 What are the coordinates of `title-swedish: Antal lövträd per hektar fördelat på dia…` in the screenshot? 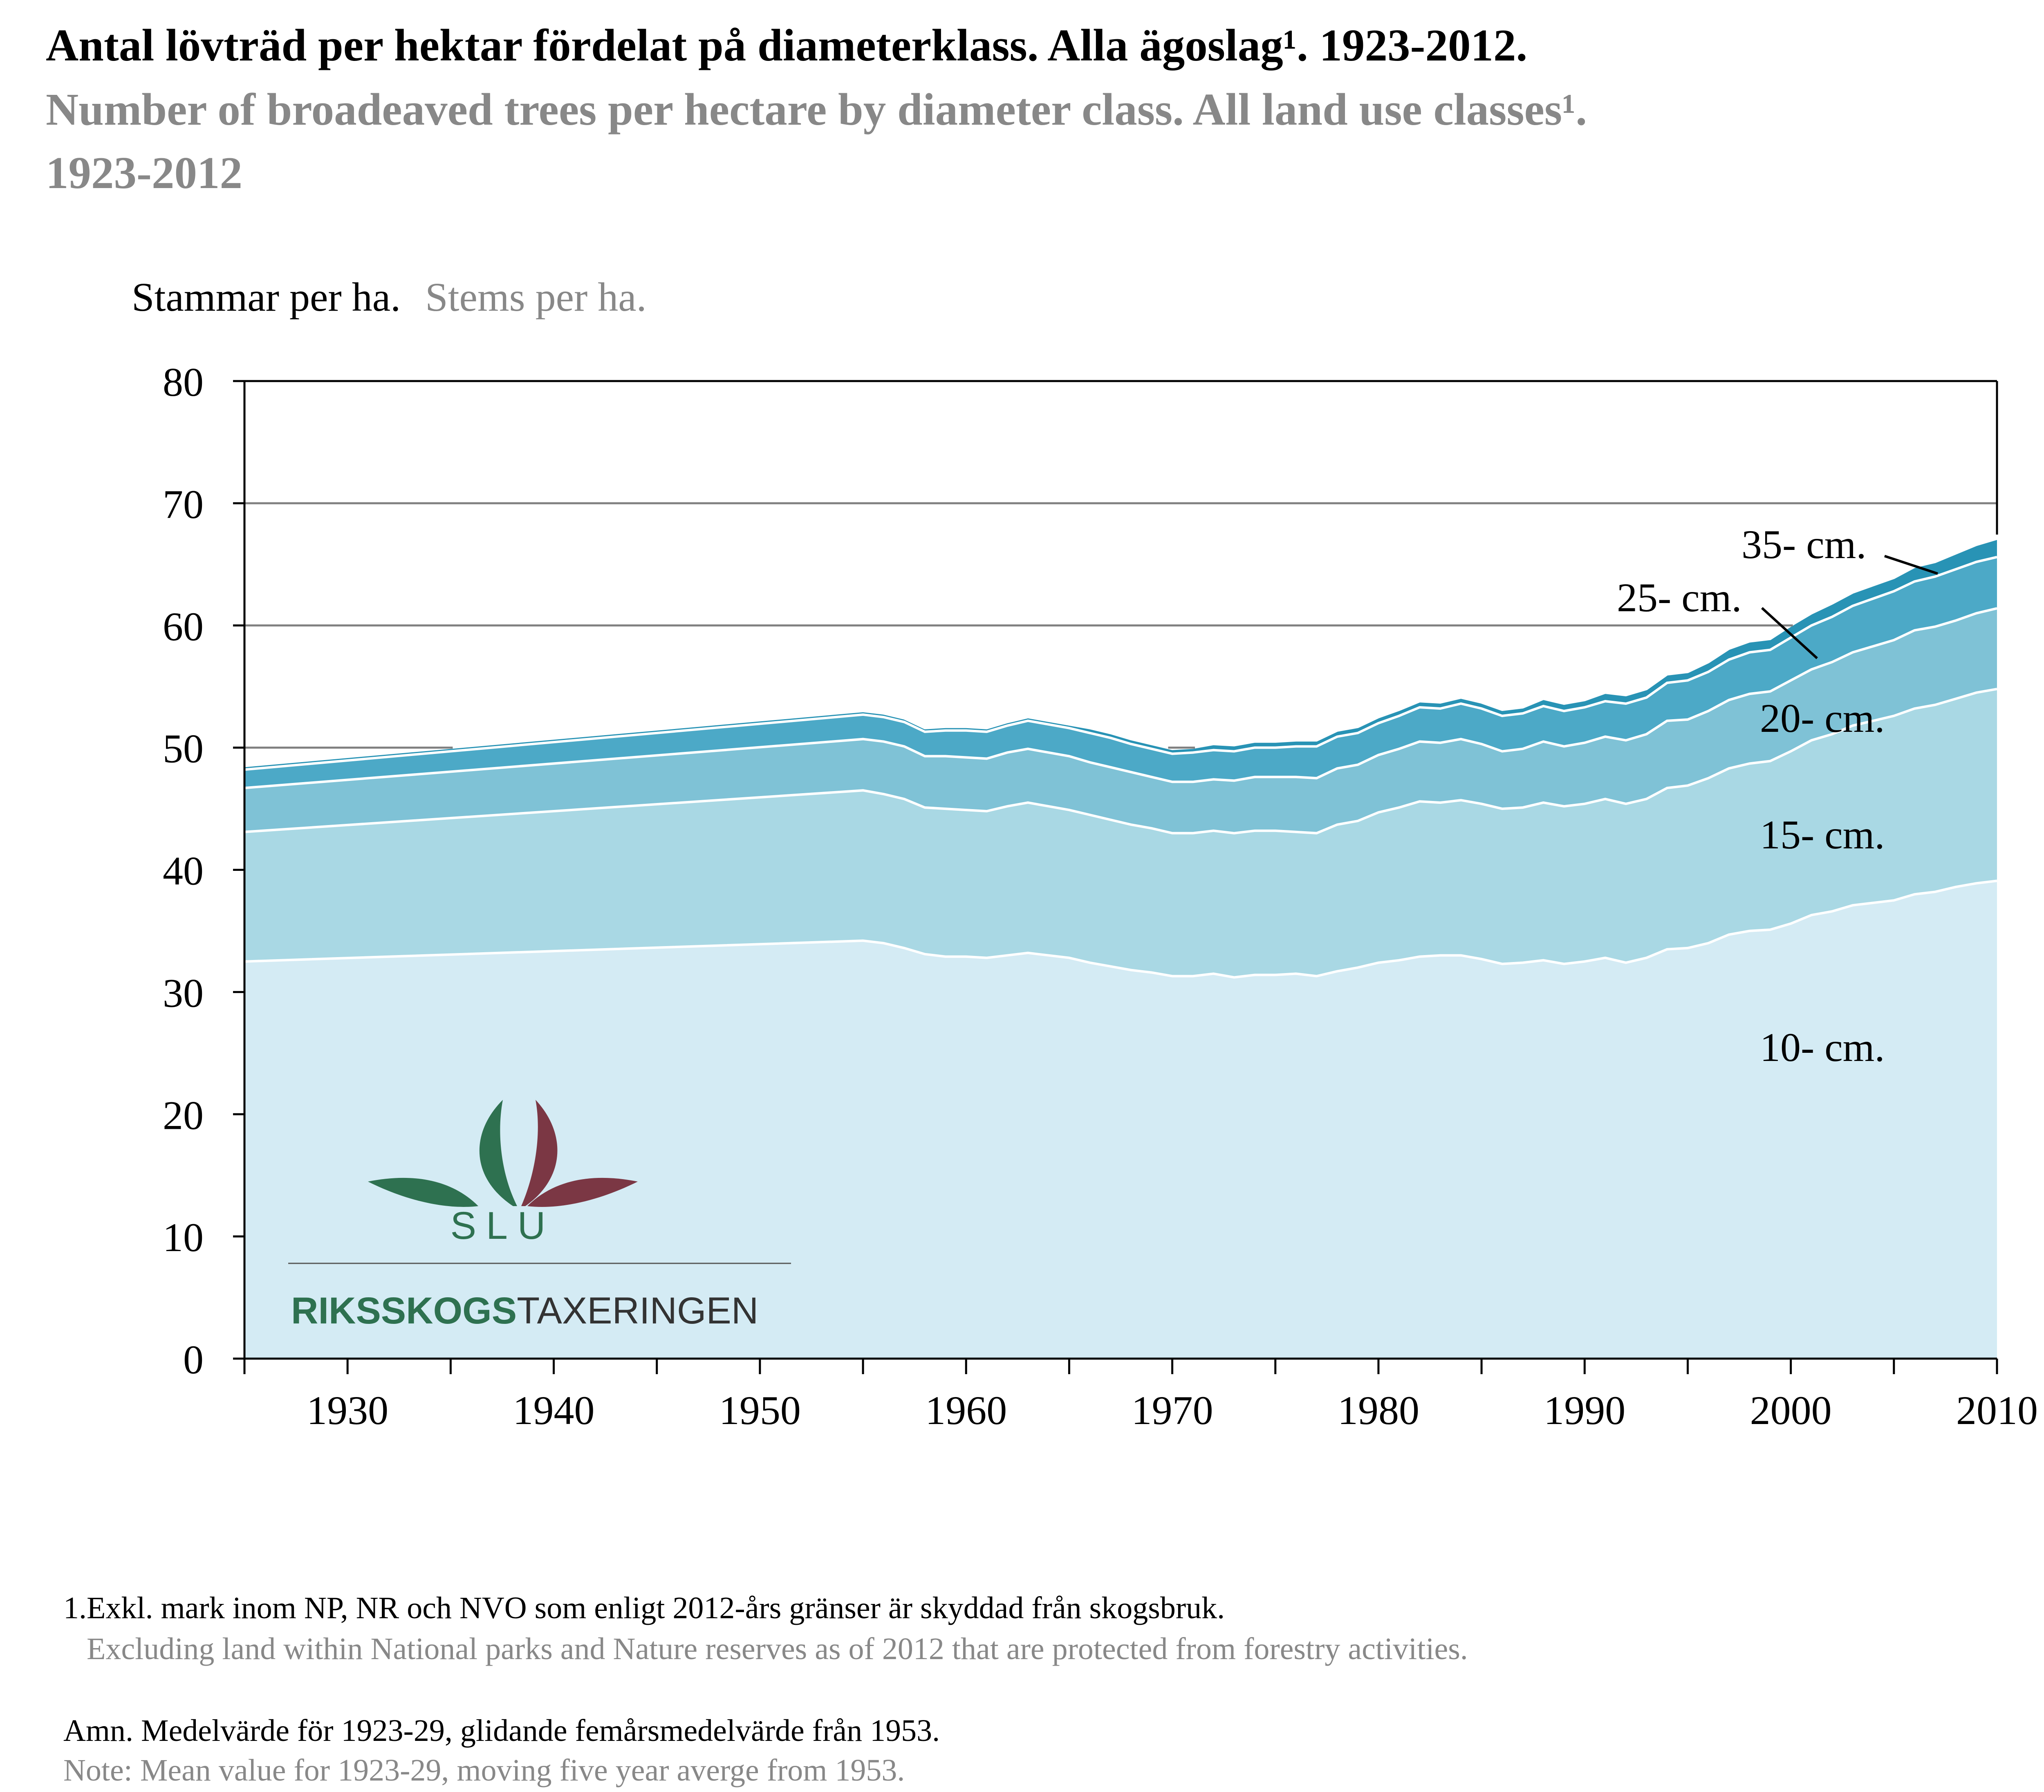 It's located at (787, 45).